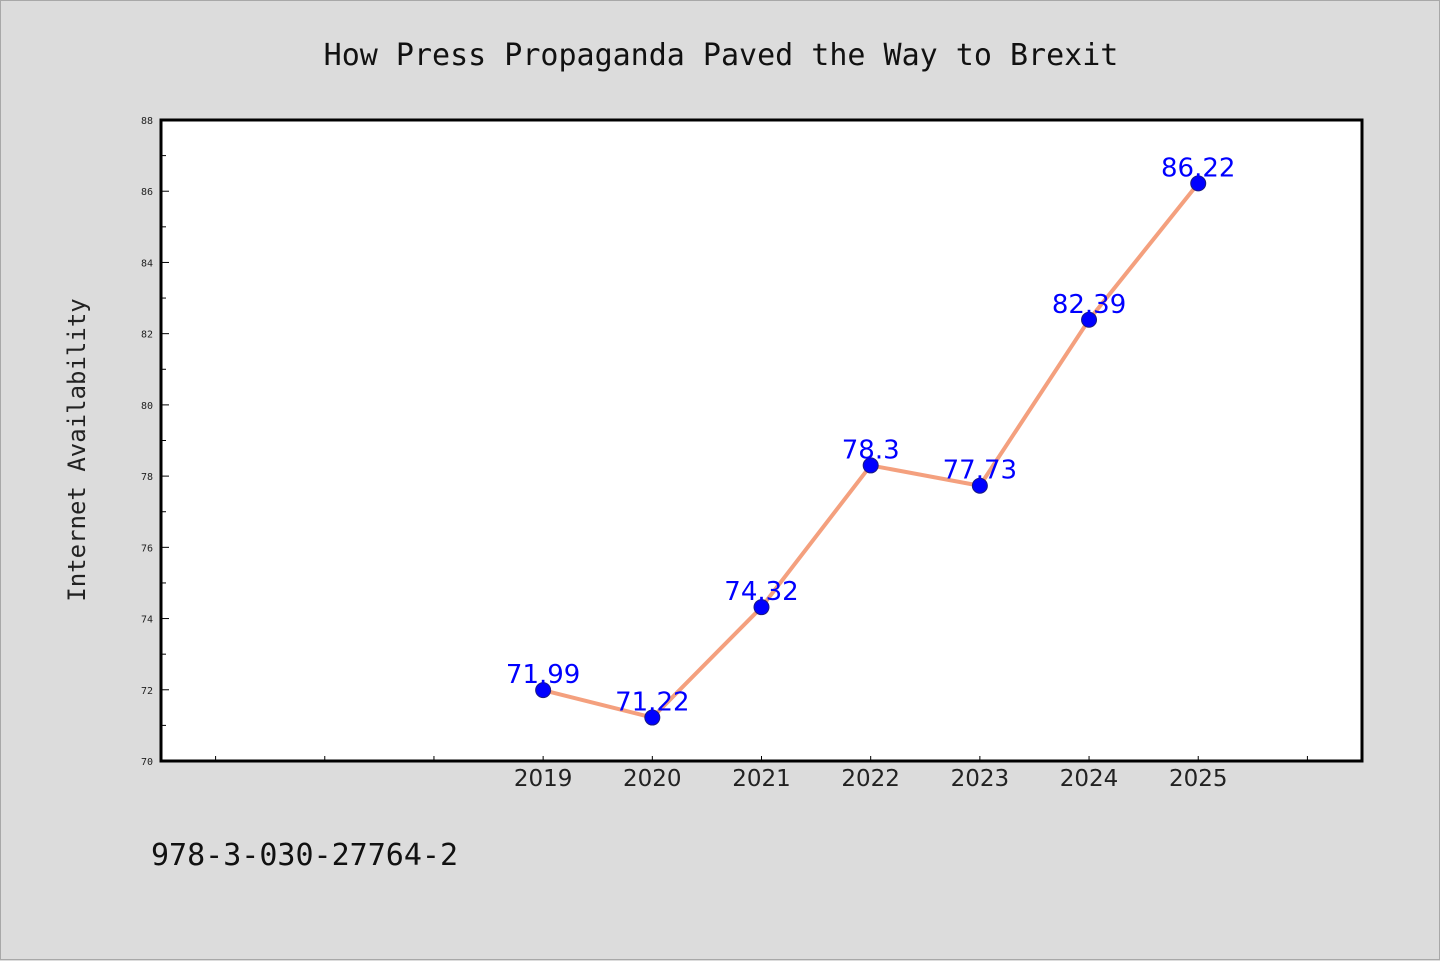  Describe the element at coordinates (147, 620) in the screenshot. I see `y-tick-label: 74` at that location.